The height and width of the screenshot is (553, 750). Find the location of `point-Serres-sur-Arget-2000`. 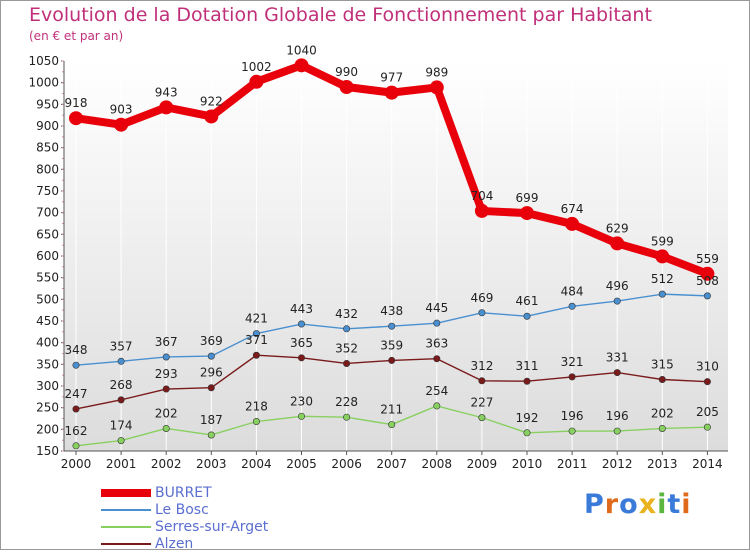

point-Serres-sur-Arget-2000 is located at coordinates (76, 446).